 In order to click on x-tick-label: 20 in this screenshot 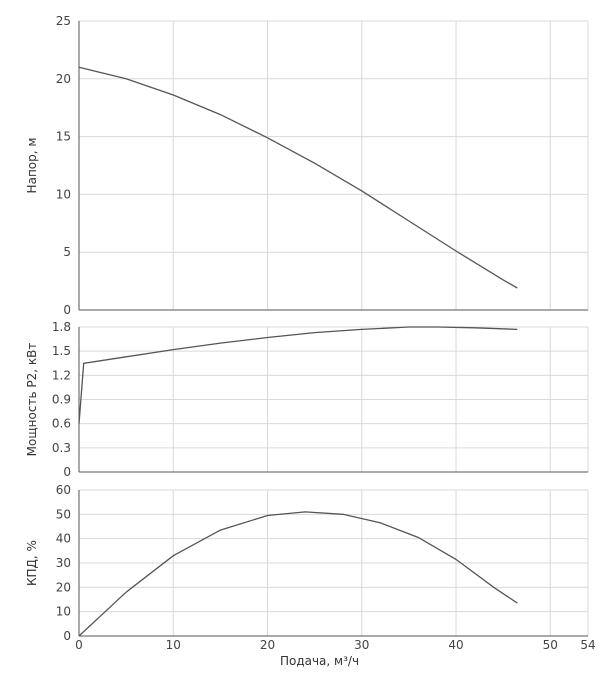, I will do `click(267, 645)`.